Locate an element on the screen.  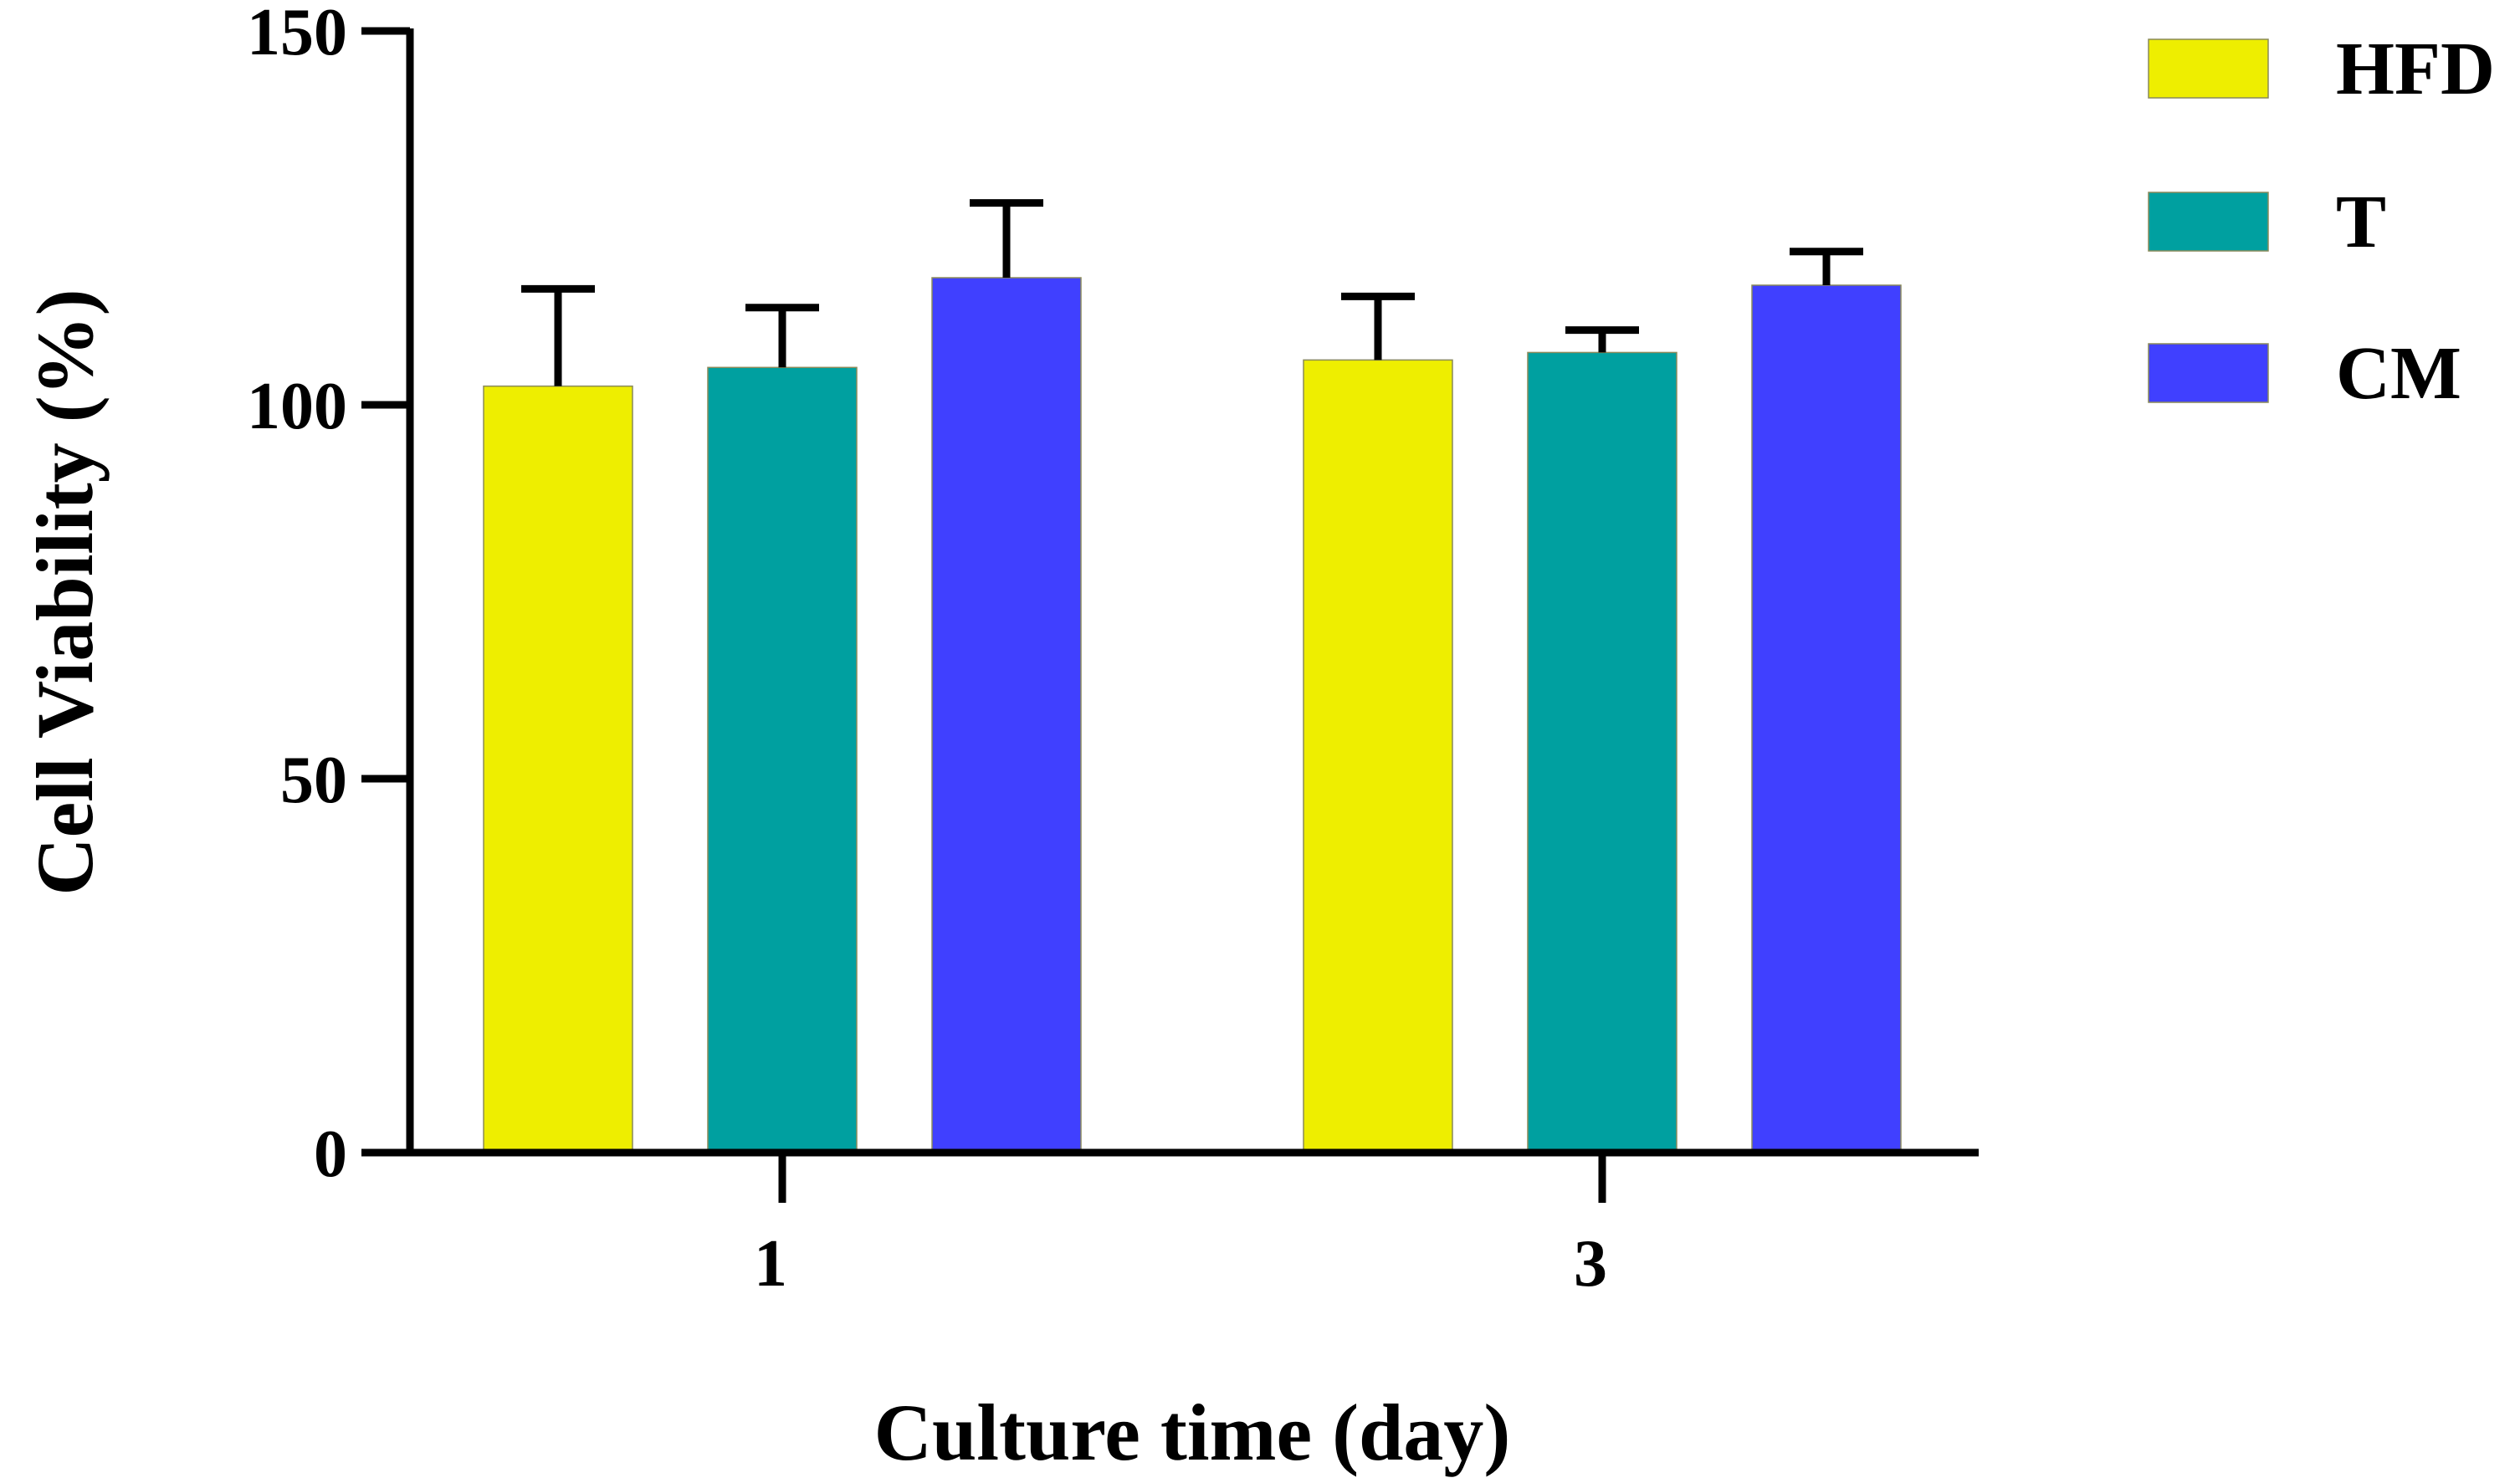
legend-label-hfd: HFD is located at coordinates (2415, 69).